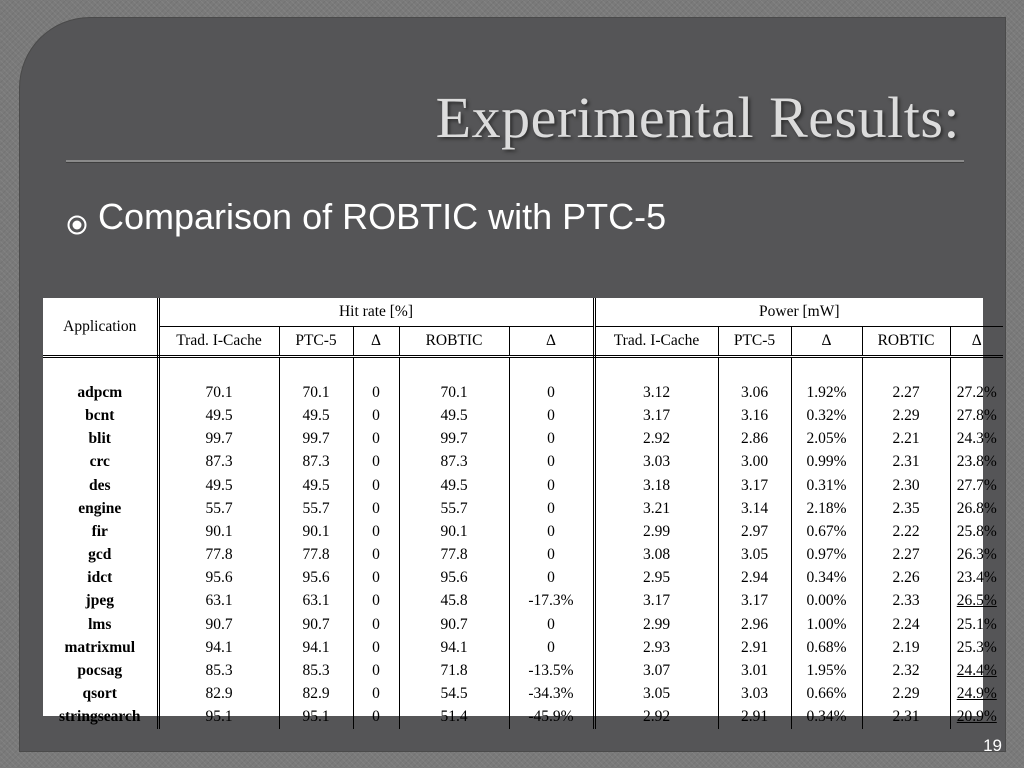 Image resolution: width=1024 pixels, height=768 pixels. I want to click on table-cell: 1.92%, so click(827, 393).